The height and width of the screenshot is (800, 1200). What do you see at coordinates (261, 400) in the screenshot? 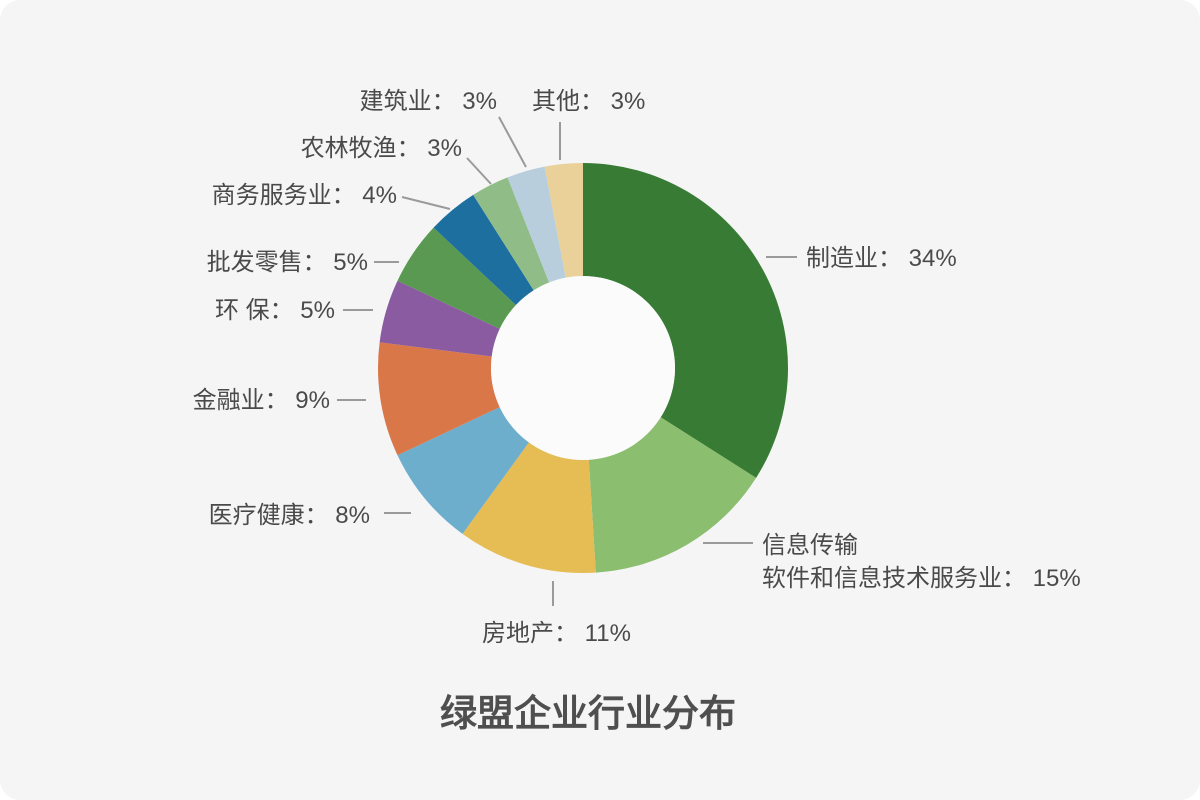
I see `slice-label-finance: 金融业： 9%` at bounding box center [261, 400].